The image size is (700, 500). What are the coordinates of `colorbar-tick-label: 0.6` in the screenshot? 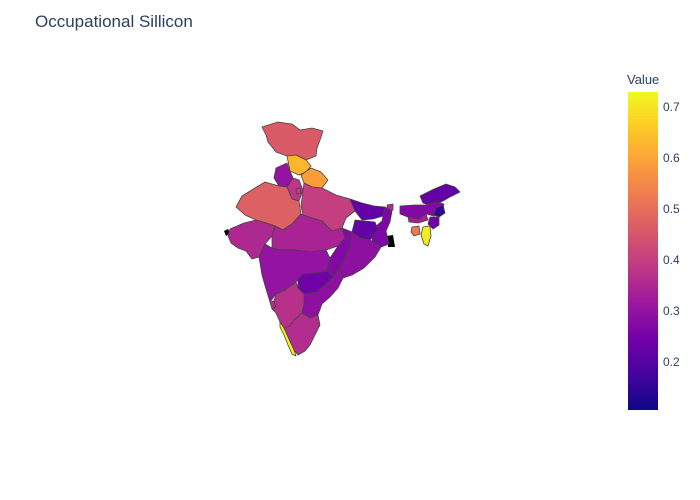 It's located at (671, 158).